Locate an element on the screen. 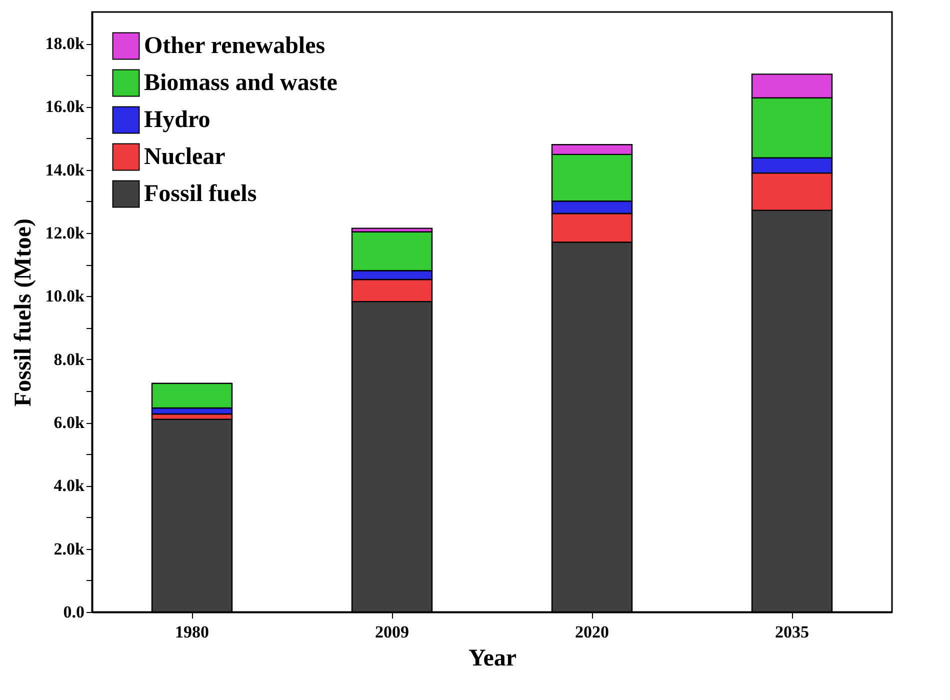 The height and width of the screenshot is (700, 950). y-tick-label: 2.0k is located at coordinates (70, 548).